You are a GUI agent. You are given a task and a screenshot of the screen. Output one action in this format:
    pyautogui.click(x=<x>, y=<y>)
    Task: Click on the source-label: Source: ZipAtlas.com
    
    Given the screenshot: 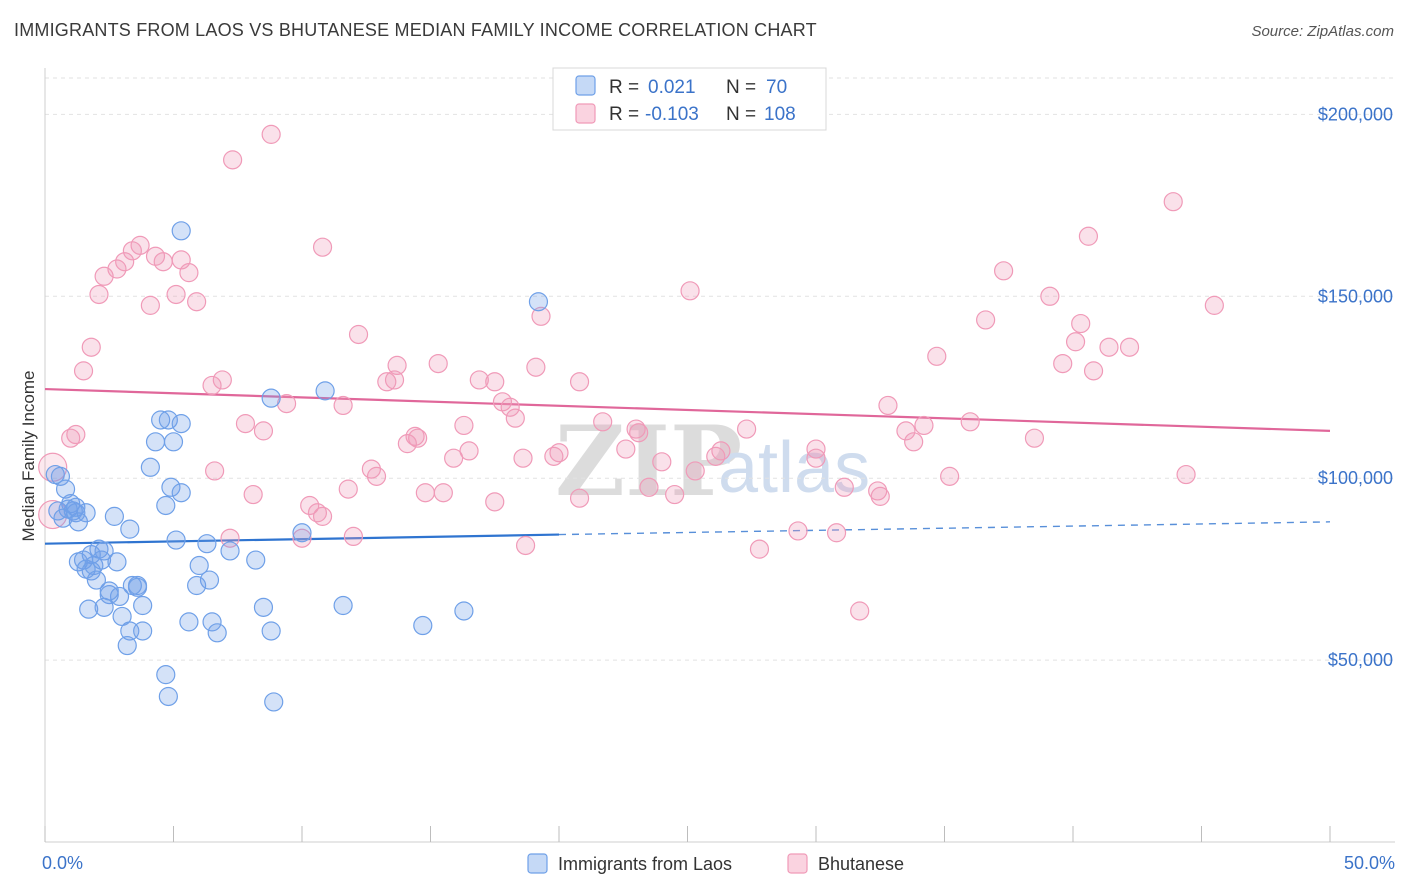 What is the action you would take?
    pyautogui.click(x=1322, y=31)
    